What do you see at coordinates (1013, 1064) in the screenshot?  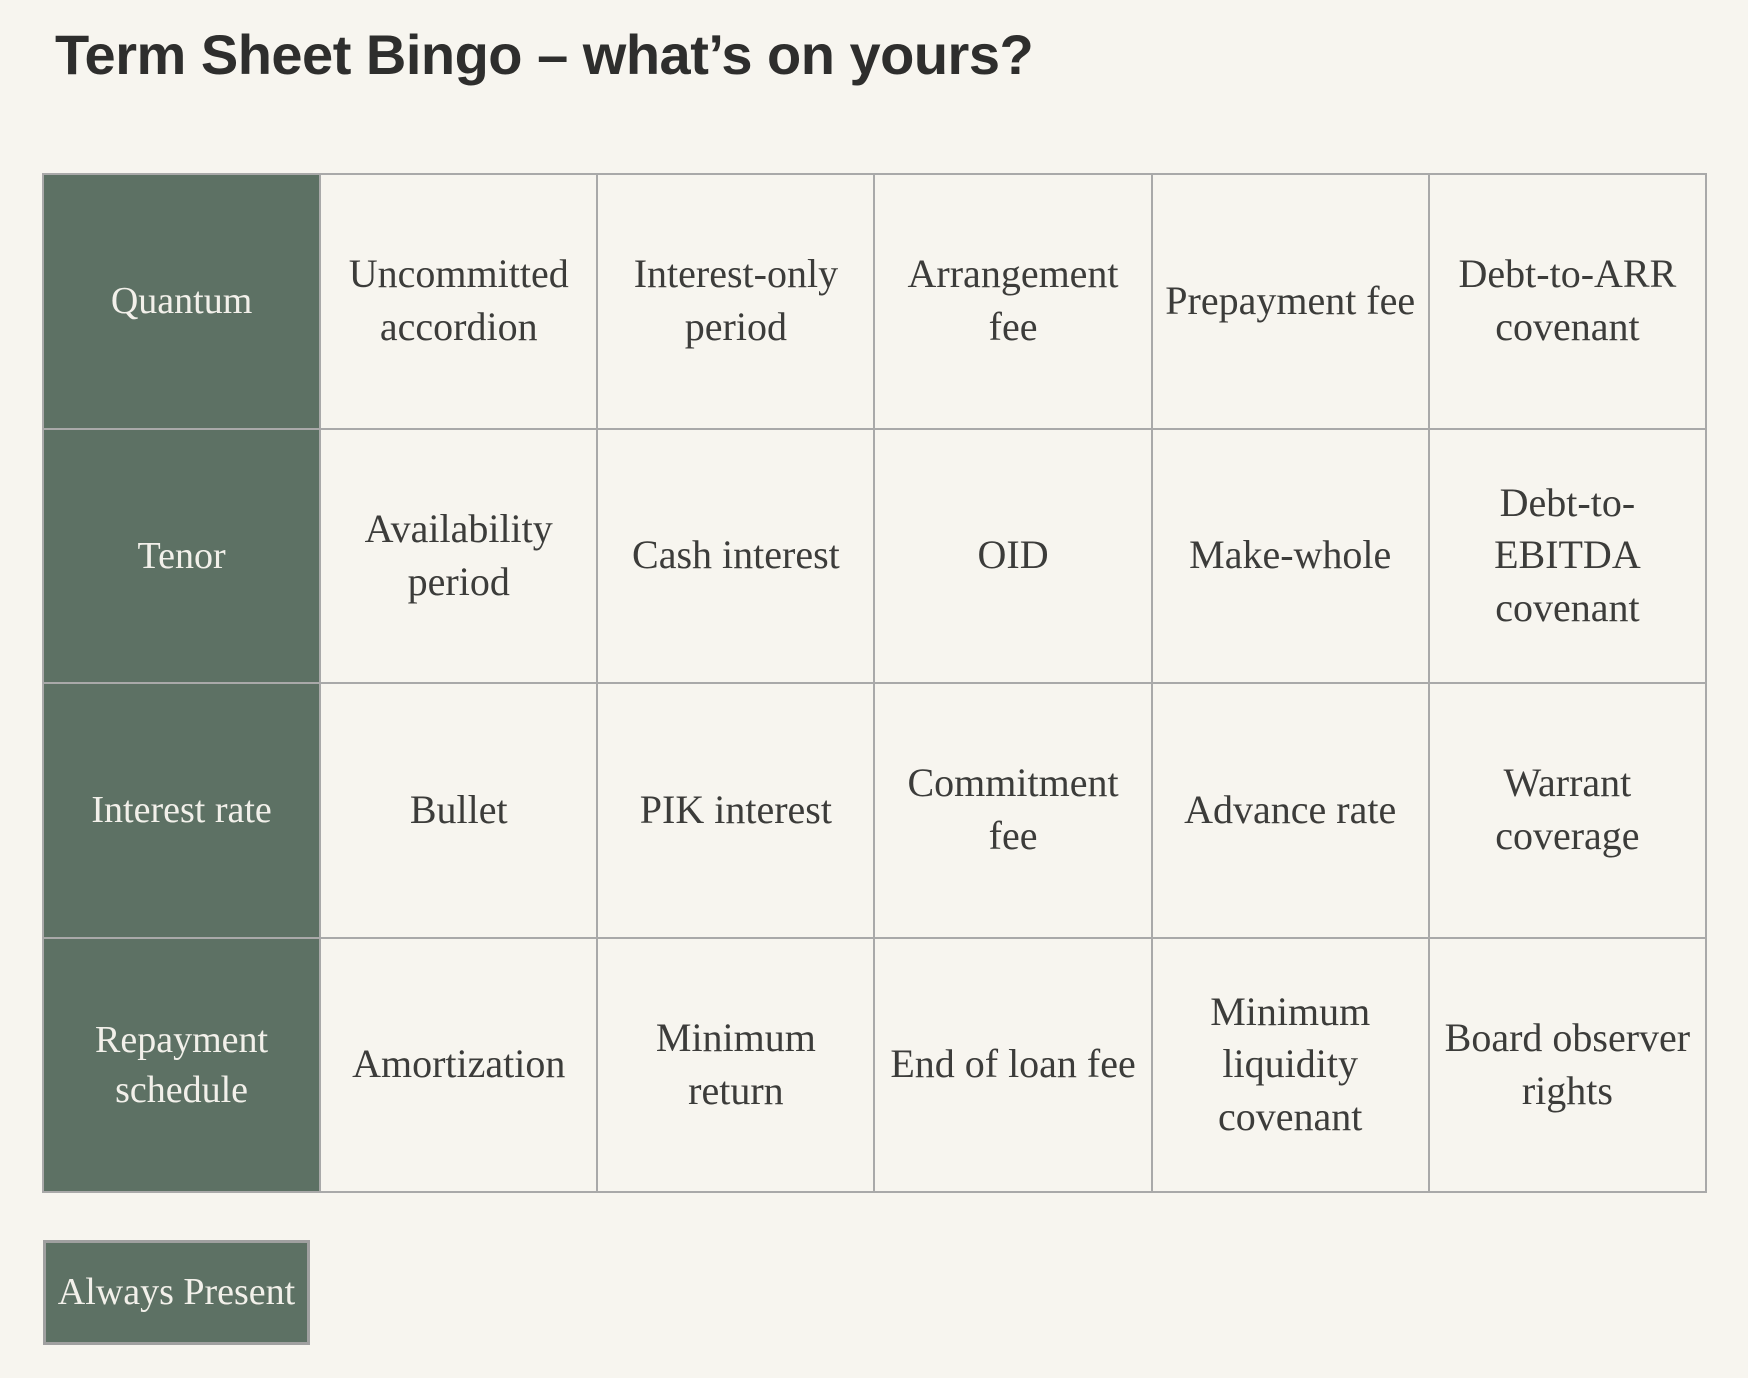 I see `bingo-cell: End of loan fee` at bounding box center [1013, 1064].